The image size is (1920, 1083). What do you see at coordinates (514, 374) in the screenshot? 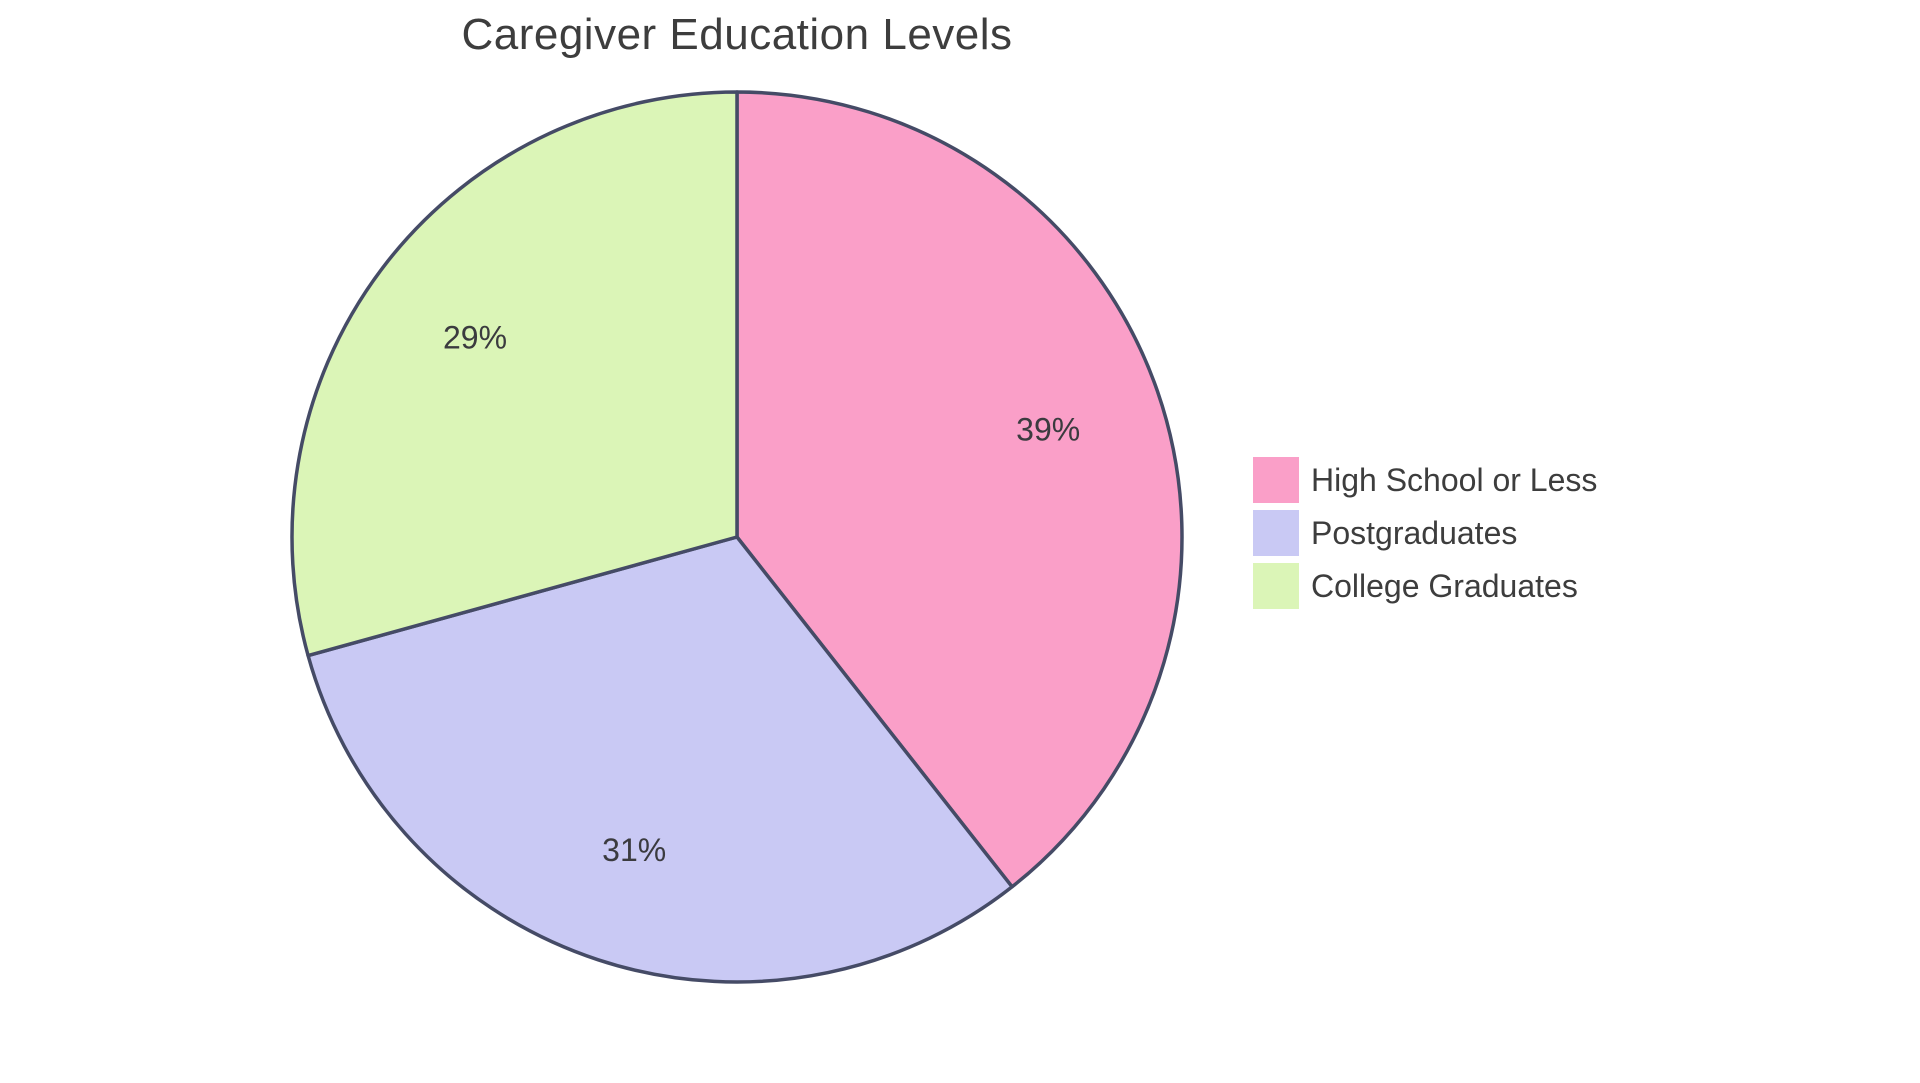
I see `pie-slice` at bounding box center [514, 374].